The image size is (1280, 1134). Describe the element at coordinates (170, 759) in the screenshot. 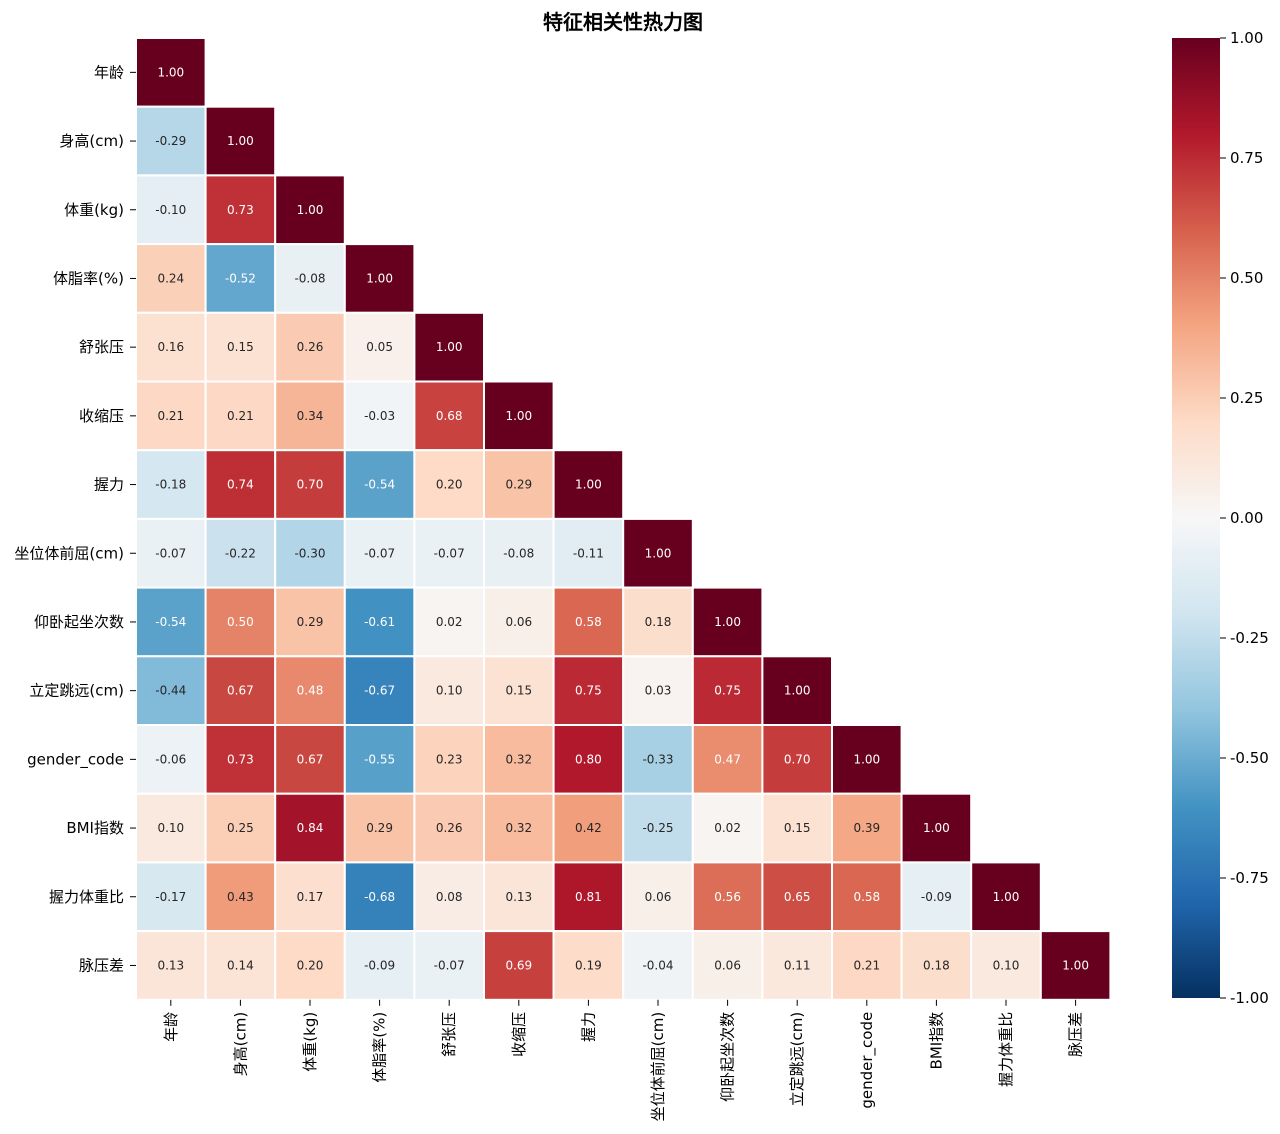

I see `cell-value-label: -0.06` at that location.